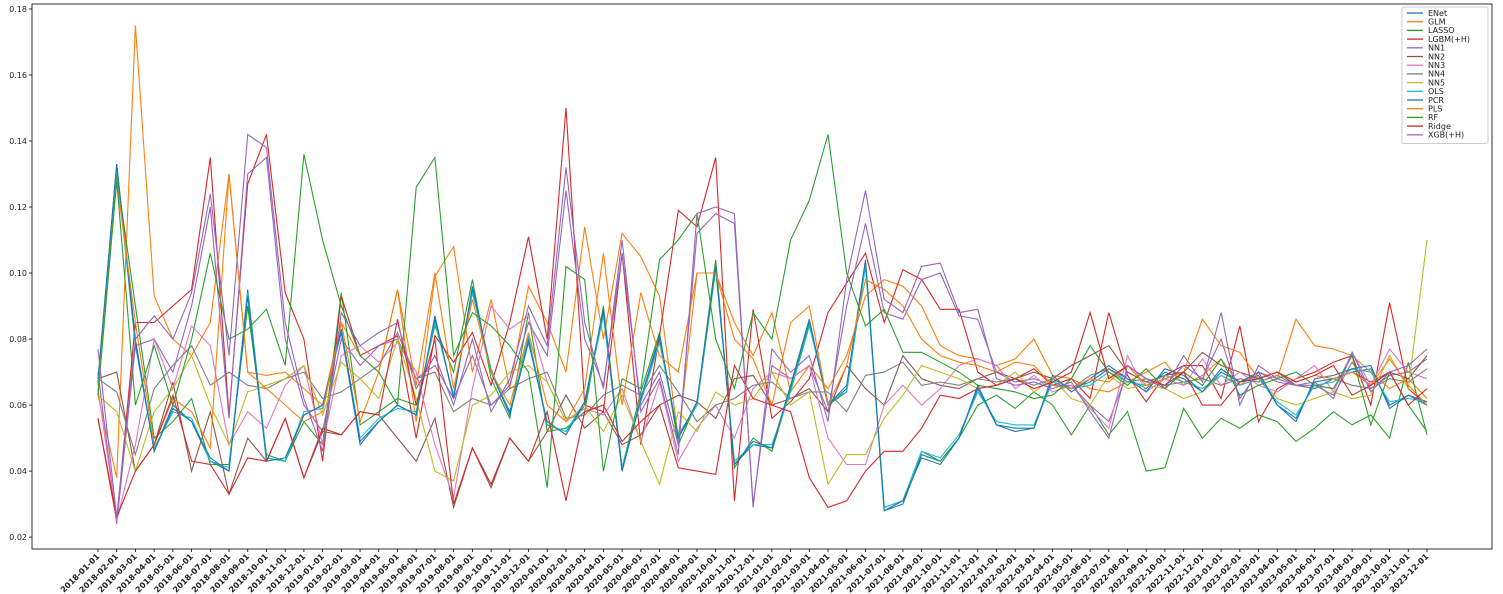 This screenshot has height=594, width=1503. I want to click on legend-label: LGBM(+H), so click(1449, 39).